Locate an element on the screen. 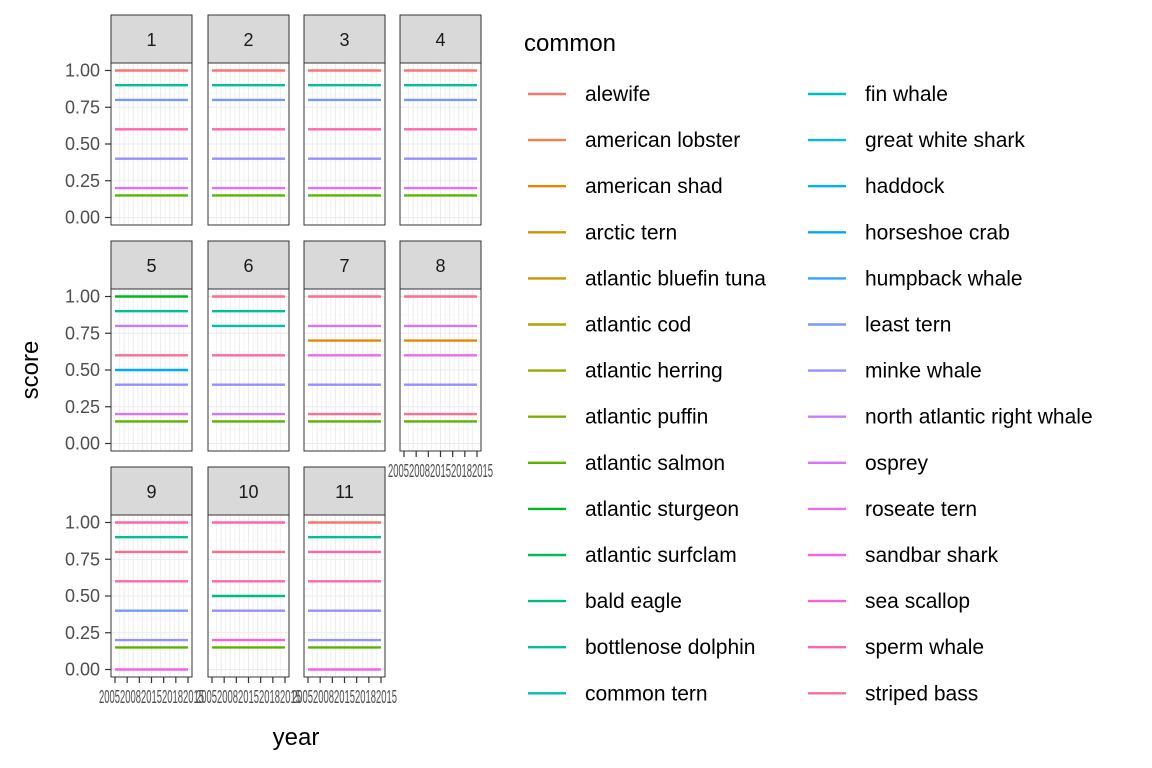 This screenshot has height=768, width=1152. x-axis-3: 20052008201520182015 is located at coordinates (248, 692).